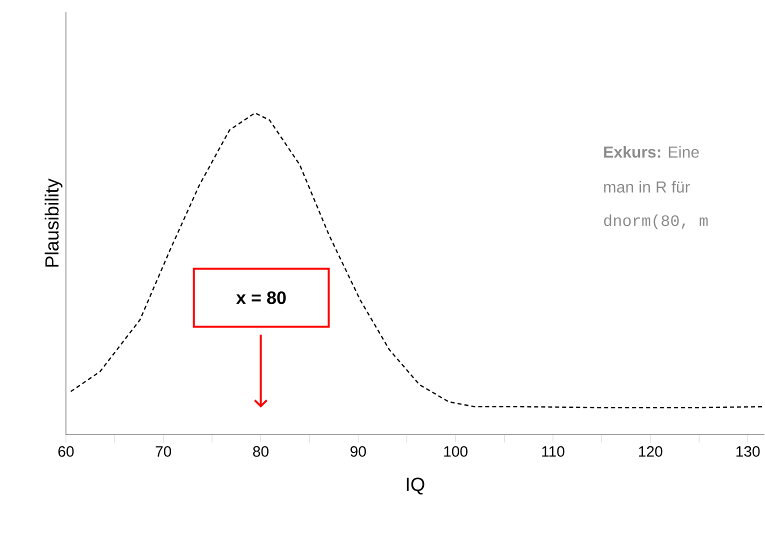 The image size is (765, 543). Describe the element at coordinates (164, 451) in the screenshot. I see `x-tick-label: 70` at that location.